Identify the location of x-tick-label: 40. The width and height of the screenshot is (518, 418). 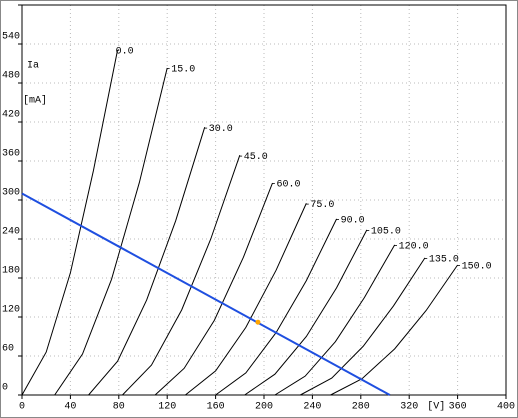
(70, 407).